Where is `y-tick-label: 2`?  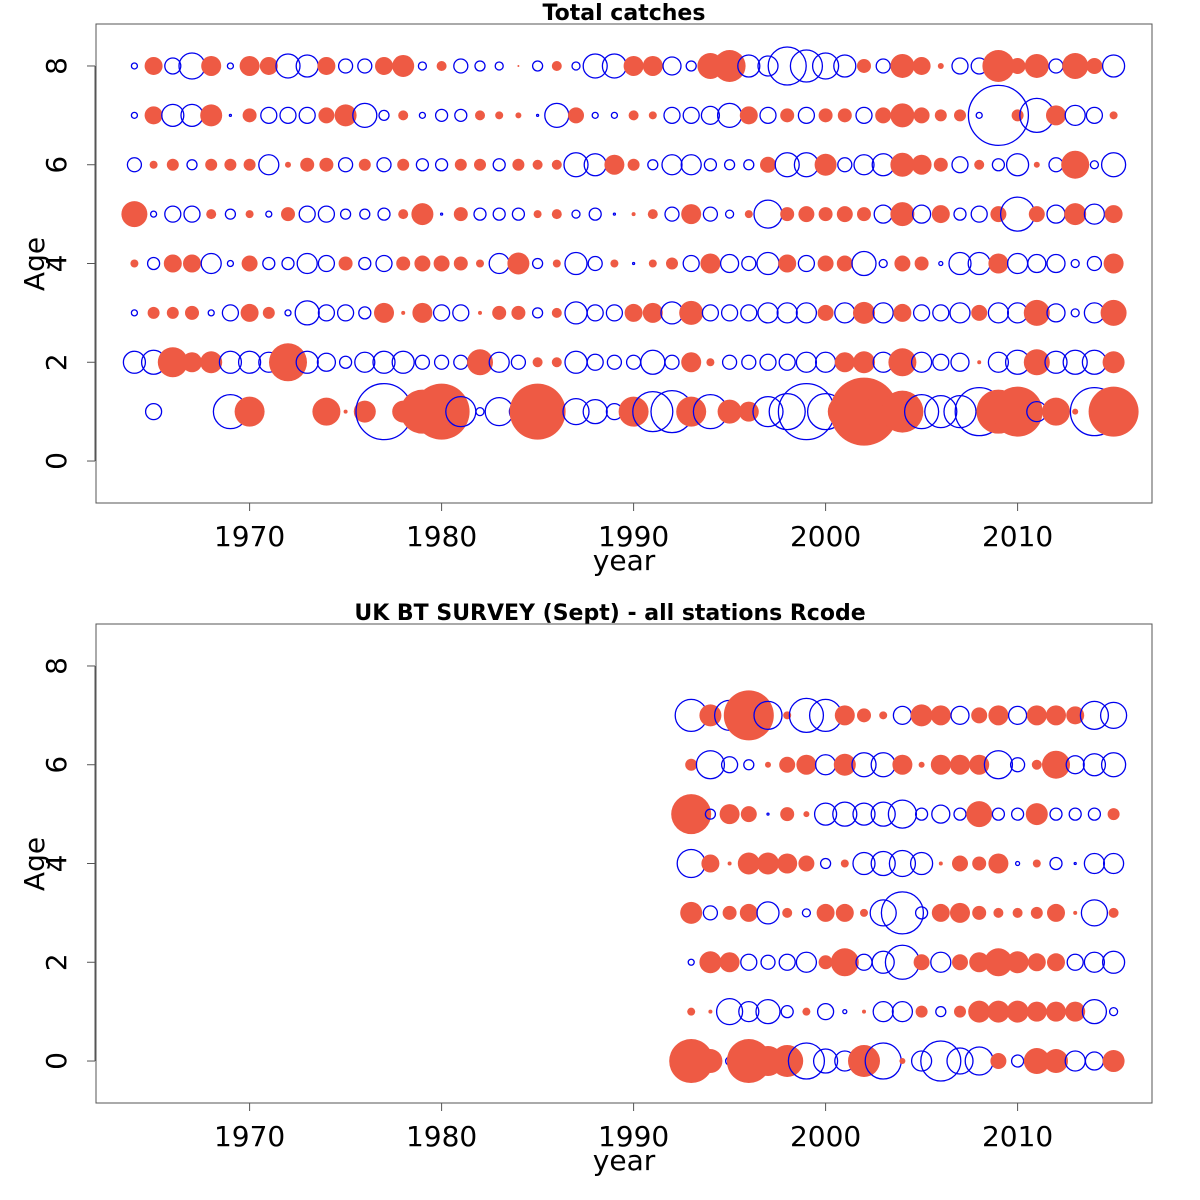
y-tick-label: 2 is located at coordinates (56, 362).